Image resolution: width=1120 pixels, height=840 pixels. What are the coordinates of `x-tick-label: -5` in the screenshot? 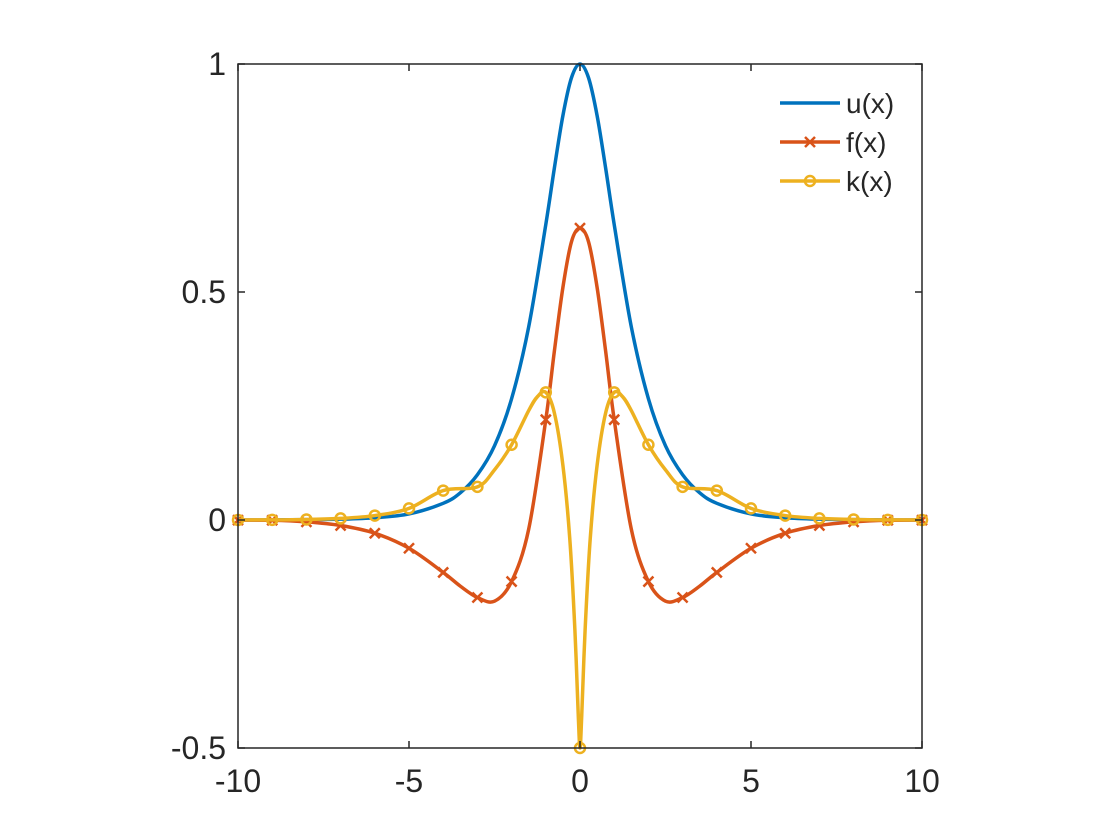 It's located at (409, 781).